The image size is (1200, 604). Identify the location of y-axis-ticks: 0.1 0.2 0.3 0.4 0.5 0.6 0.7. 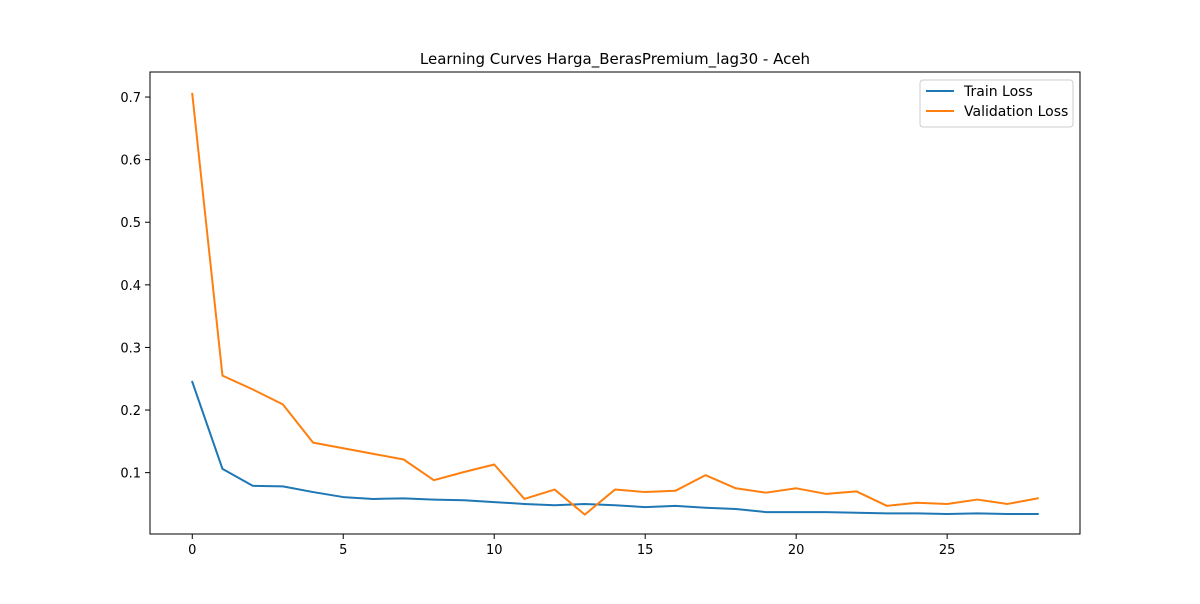
(135, 286).